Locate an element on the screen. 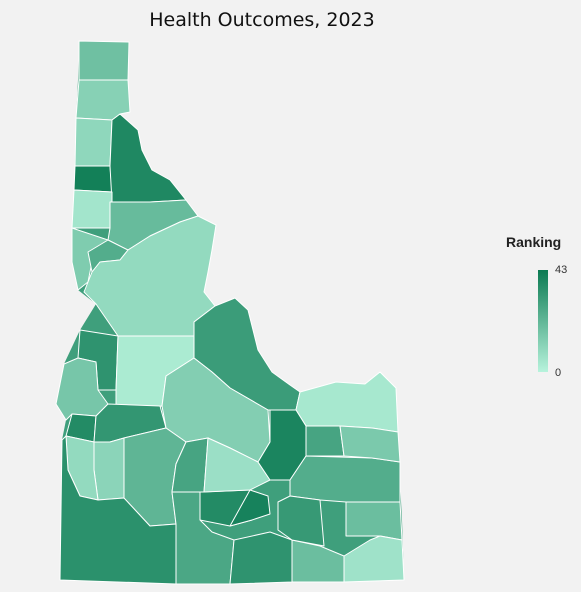 The image size is (581, 592). region-r36 is located at coordinates (374, 559).